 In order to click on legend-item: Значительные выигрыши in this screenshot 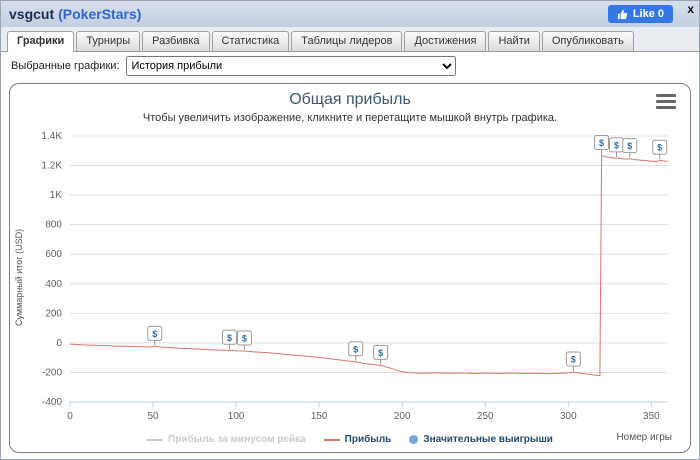, I will do `click(481, 439)`.